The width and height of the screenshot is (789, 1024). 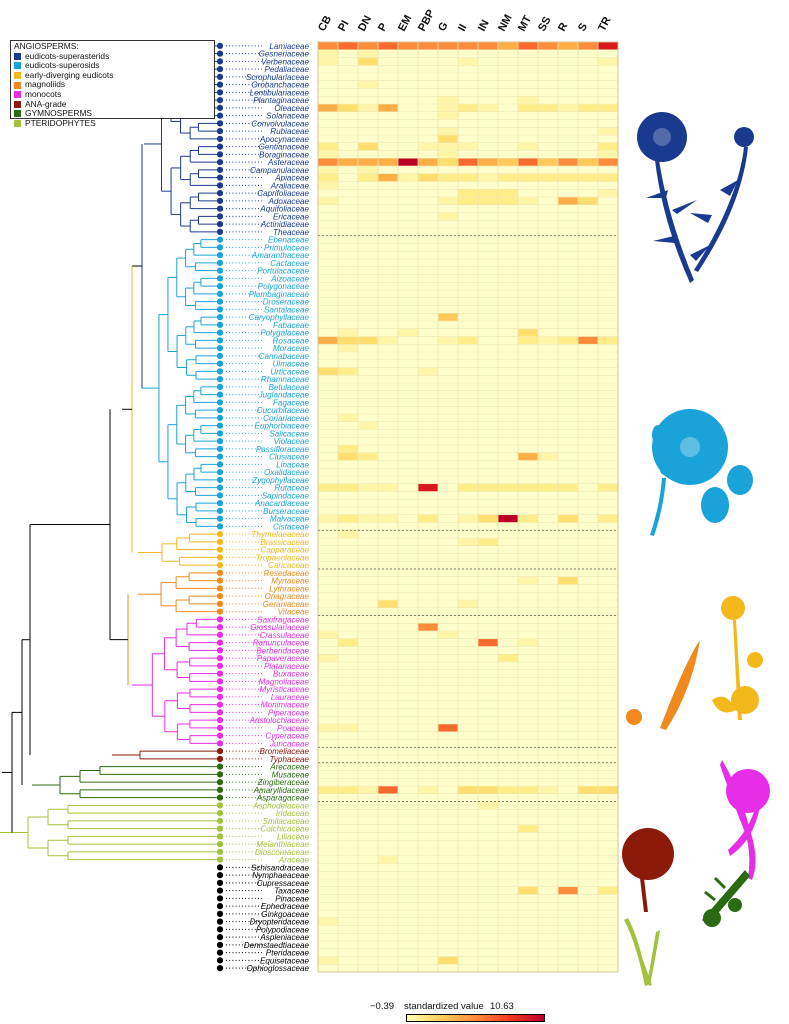 What do you see at coordinates (462, 27) in the screenshot?
I see `column-header: II` at bounding box center [462, 27].